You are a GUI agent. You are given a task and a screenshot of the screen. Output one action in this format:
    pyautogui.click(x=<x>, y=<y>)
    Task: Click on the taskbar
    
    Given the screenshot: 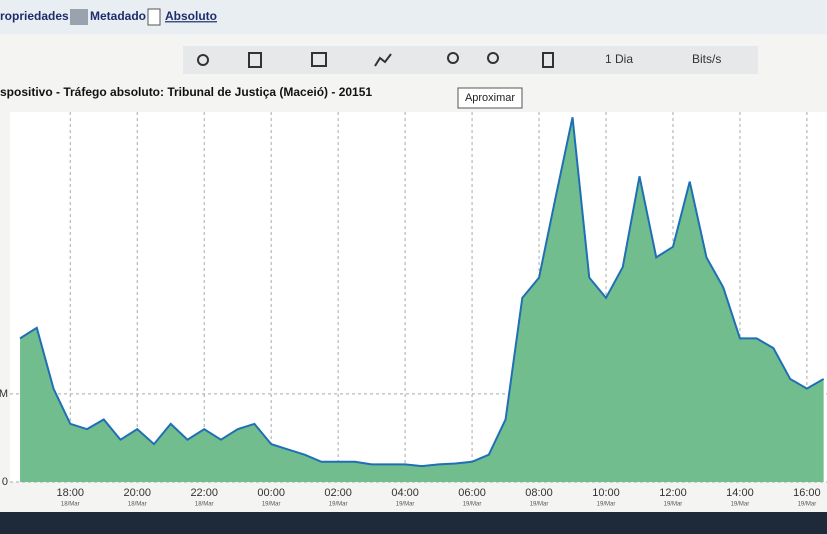 What is the action you would take?
    pyautogui.click(x=413, y=523)
    